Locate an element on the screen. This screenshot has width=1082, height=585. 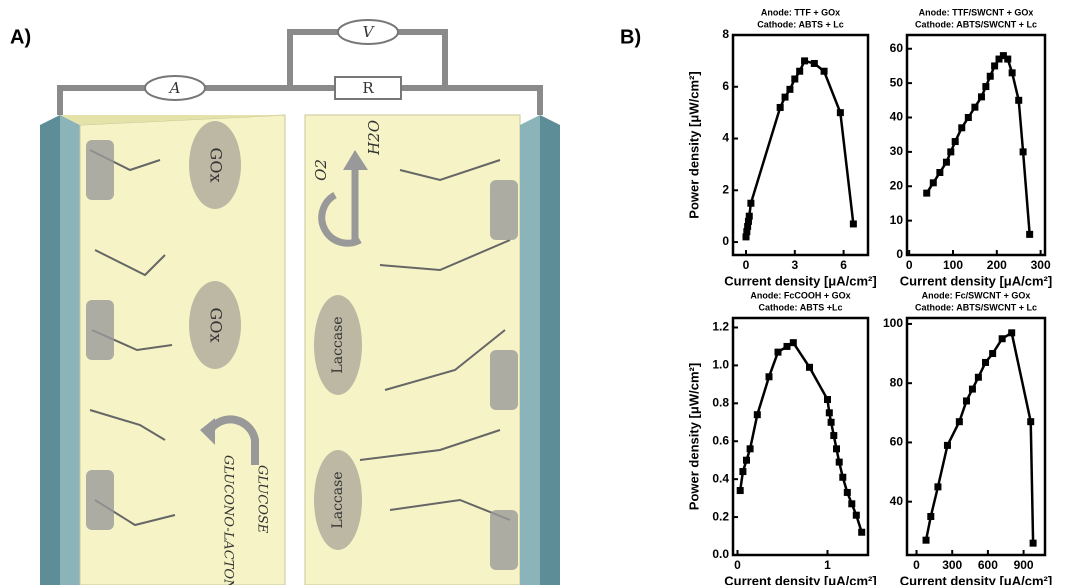
y-tick-label: 100 is located at coordinates (893, 323).